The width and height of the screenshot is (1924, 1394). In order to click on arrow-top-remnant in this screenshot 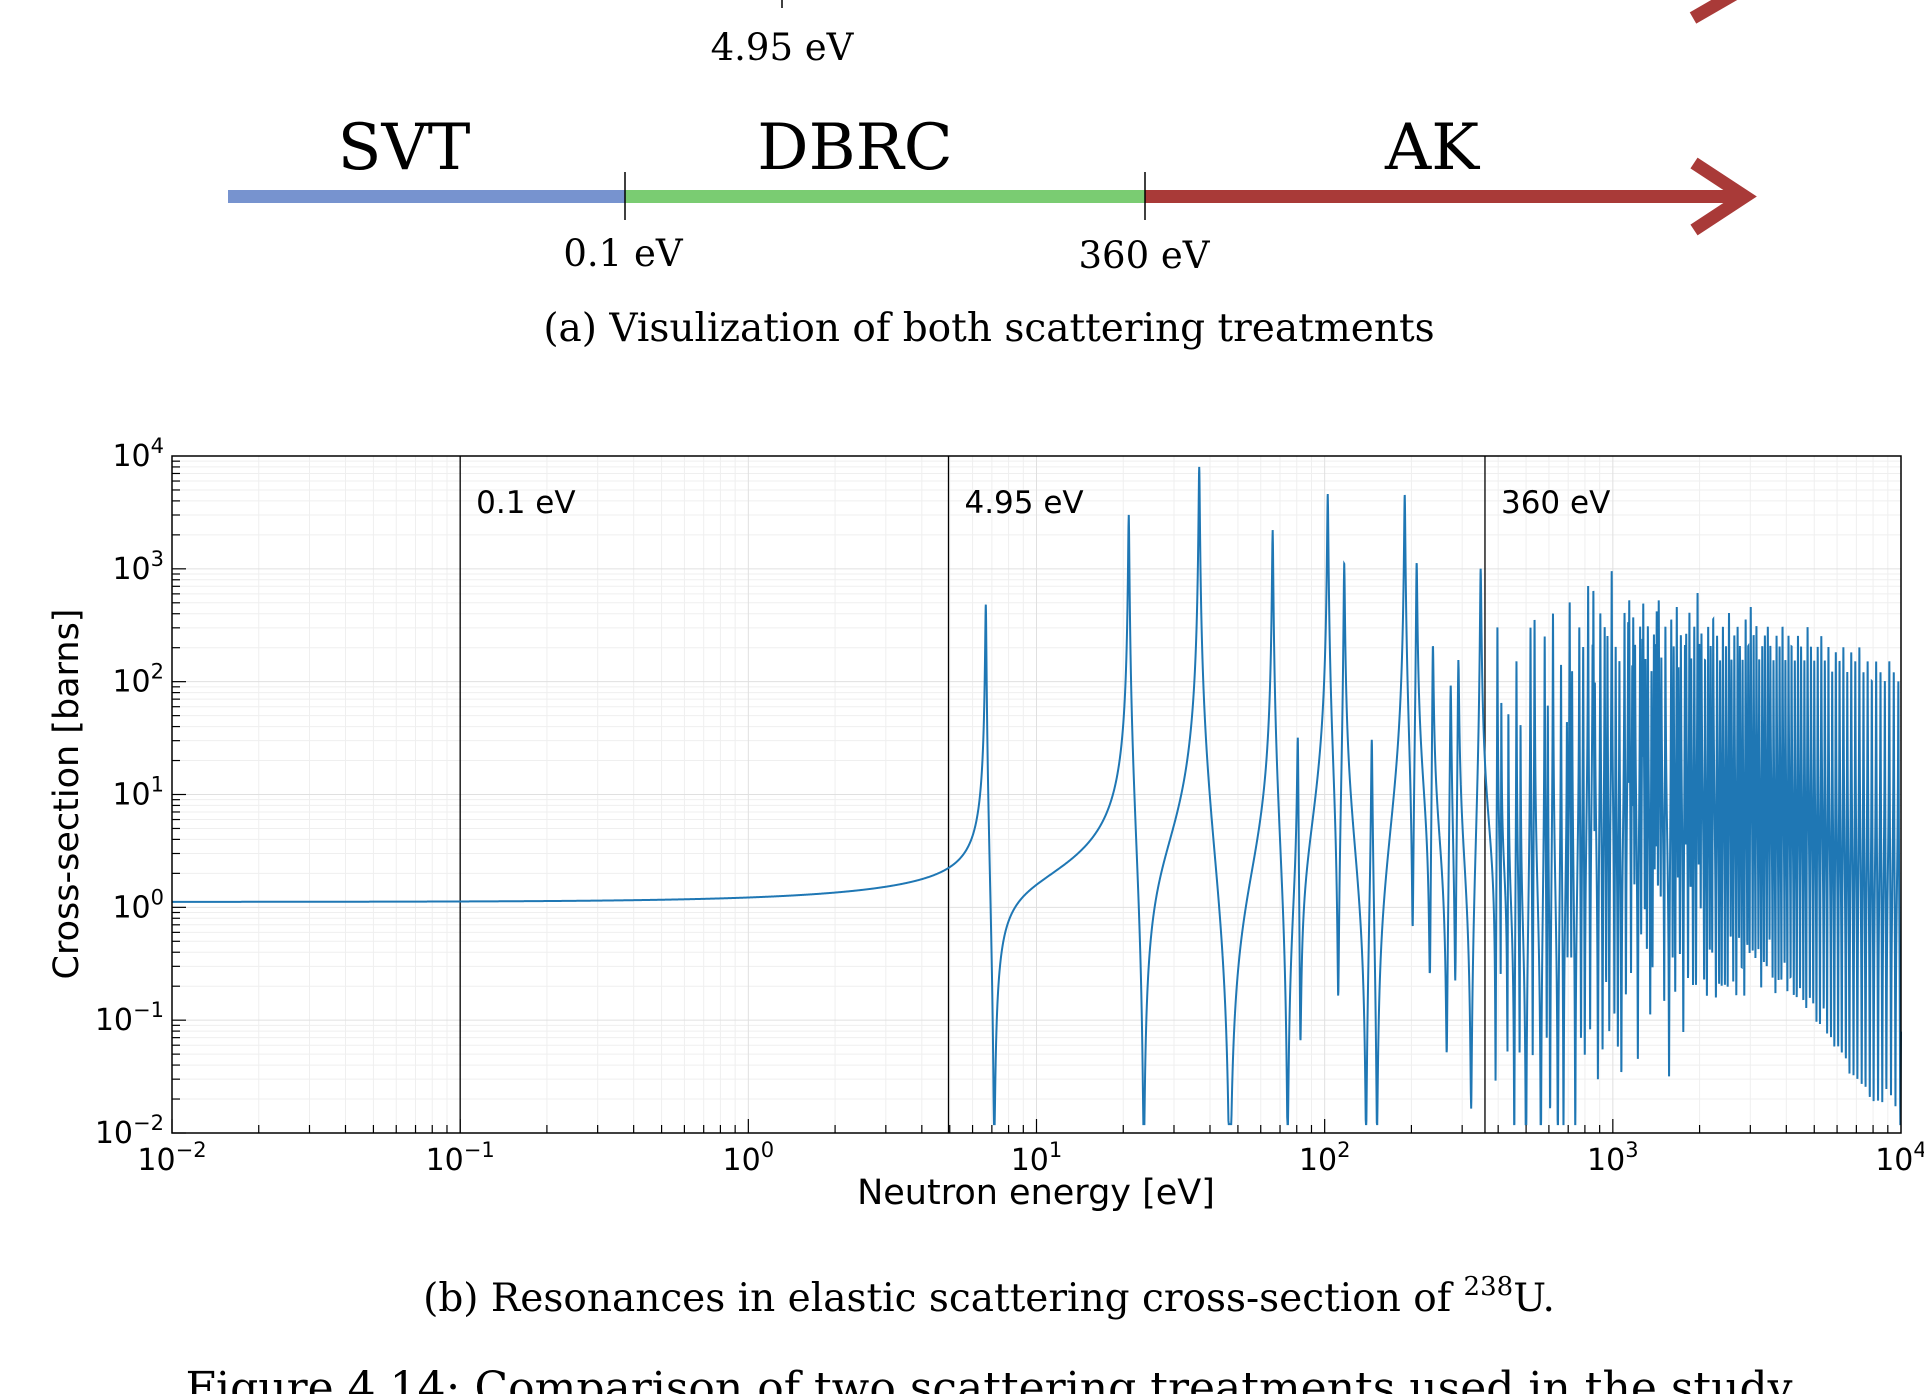, I will do `click(1713, 12)`.